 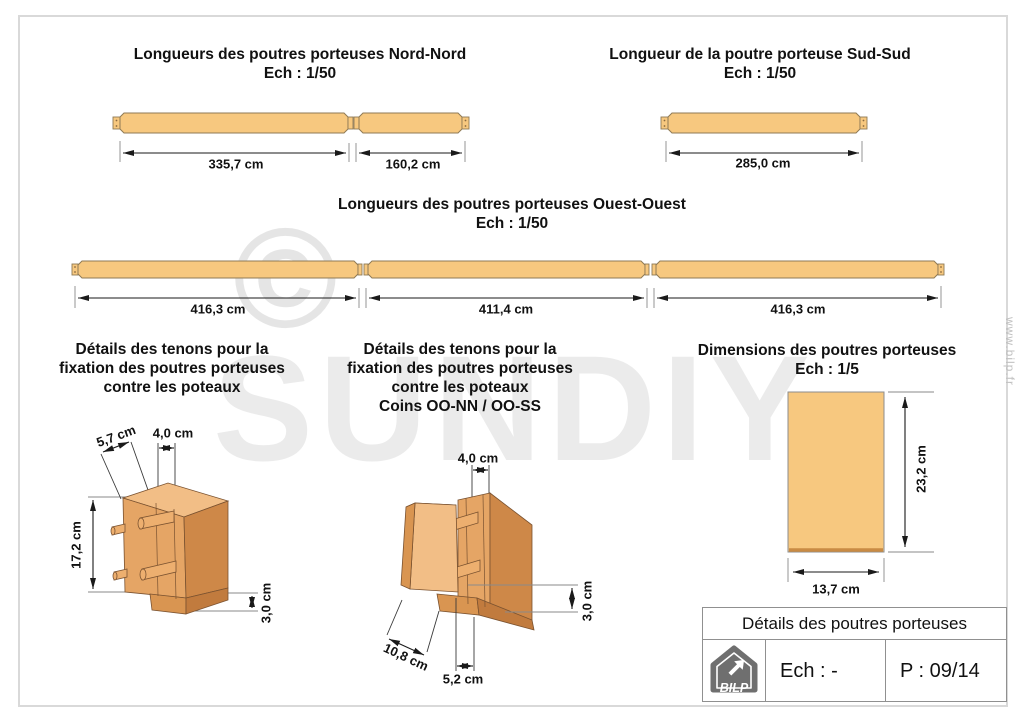 I want to click on scale-line: Ech : 1/5, so click(x=827, y=369).